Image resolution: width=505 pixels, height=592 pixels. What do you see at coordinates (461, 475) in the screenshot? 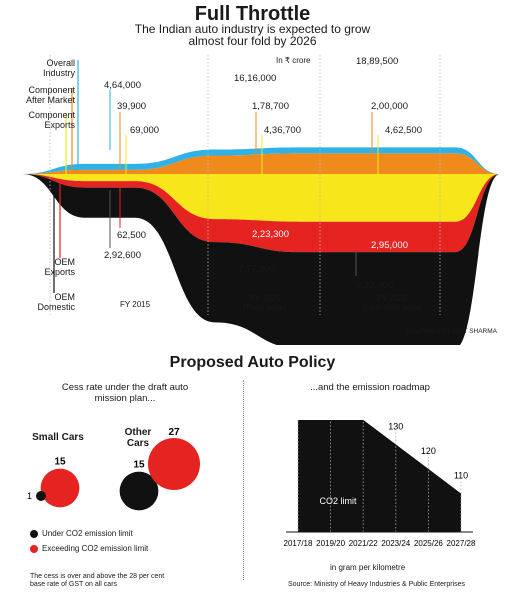
I see `roadmap-value-label: 110` at bounding box center [461, 475].